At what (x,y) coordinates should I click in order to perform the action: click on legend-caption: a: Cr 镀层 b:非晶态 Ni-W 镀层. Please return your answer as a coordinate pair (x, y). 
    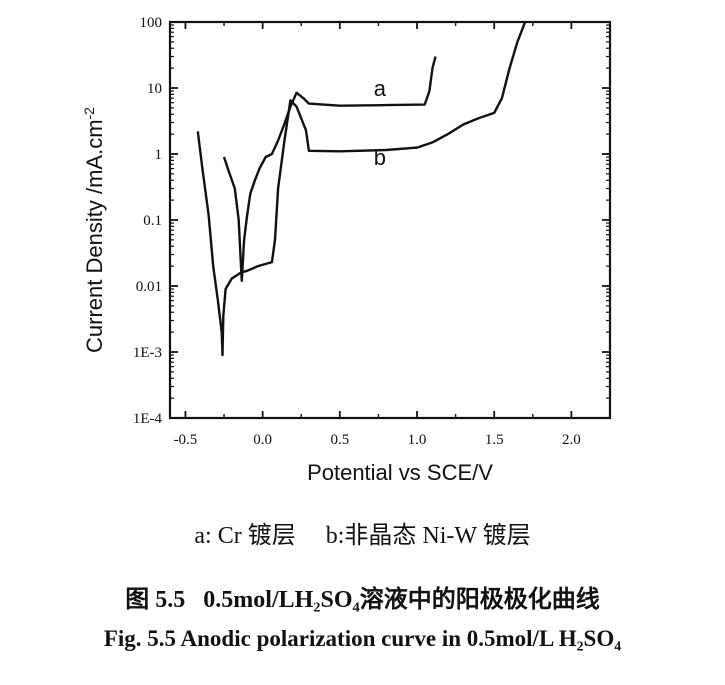
    Looking at the image, I should click on (362, 536).